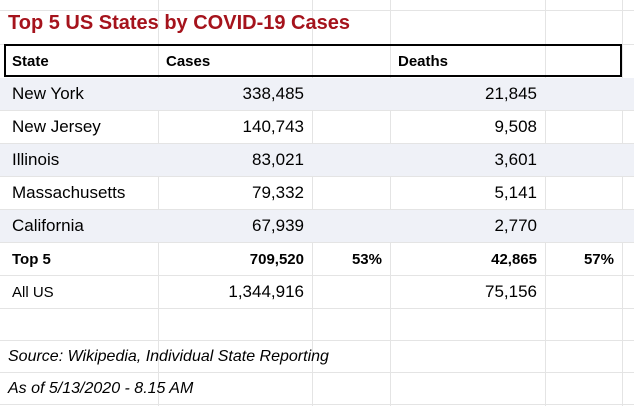 This screenshot has height=406, width=634. What do you see at coordinates (36, 159) in the screenshot?
I see `state-cell: Illinois` at bounding box center [36, 159].